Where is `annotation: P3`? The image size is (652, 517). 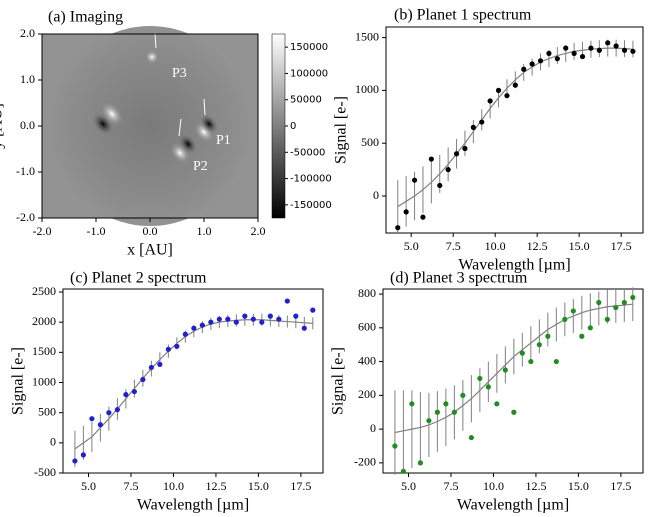
annotation: P3 is located at coordinates (179, 73).